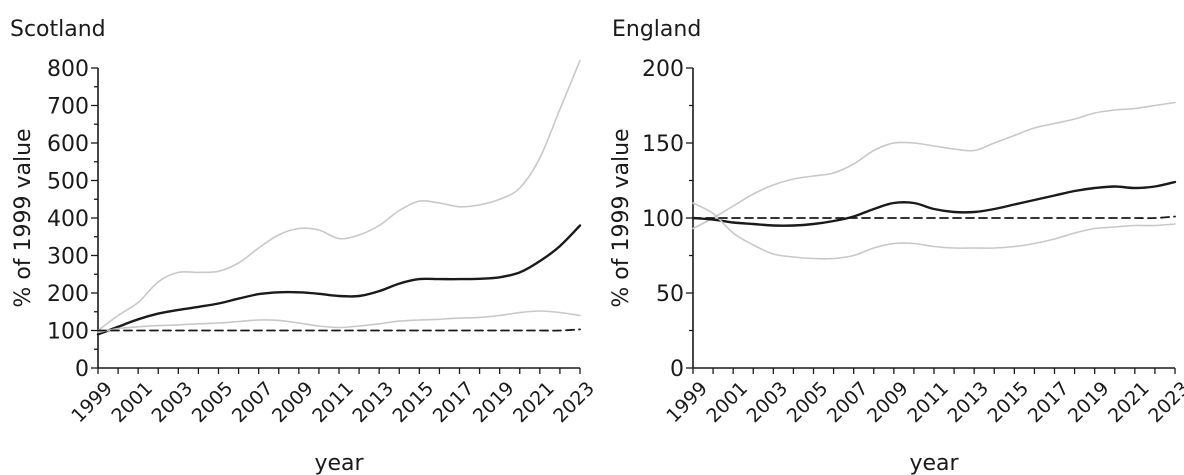 This screenshot has width=1184, height=475. I want to click on y-tick-label: 700, so click(68, 107).